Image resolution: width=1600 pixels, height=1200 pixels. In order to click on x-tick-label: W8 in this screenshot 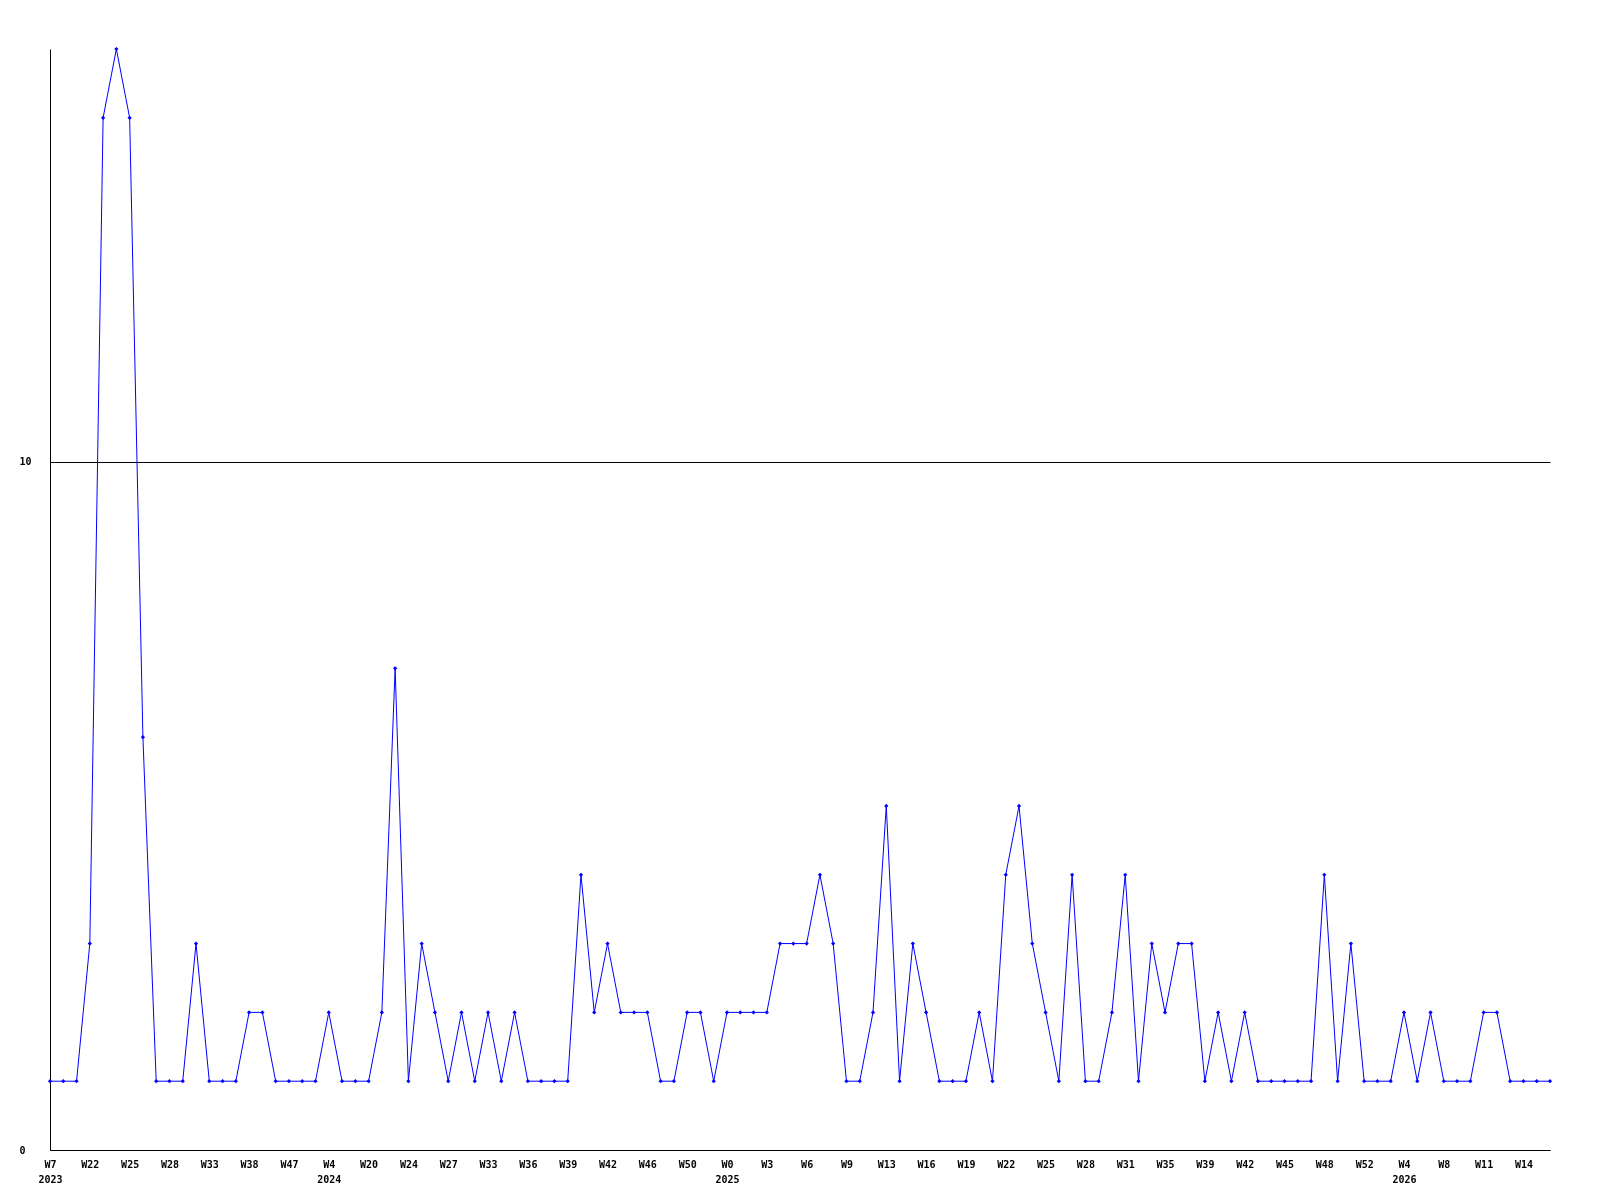, I will do `click(1444, 1164)`.